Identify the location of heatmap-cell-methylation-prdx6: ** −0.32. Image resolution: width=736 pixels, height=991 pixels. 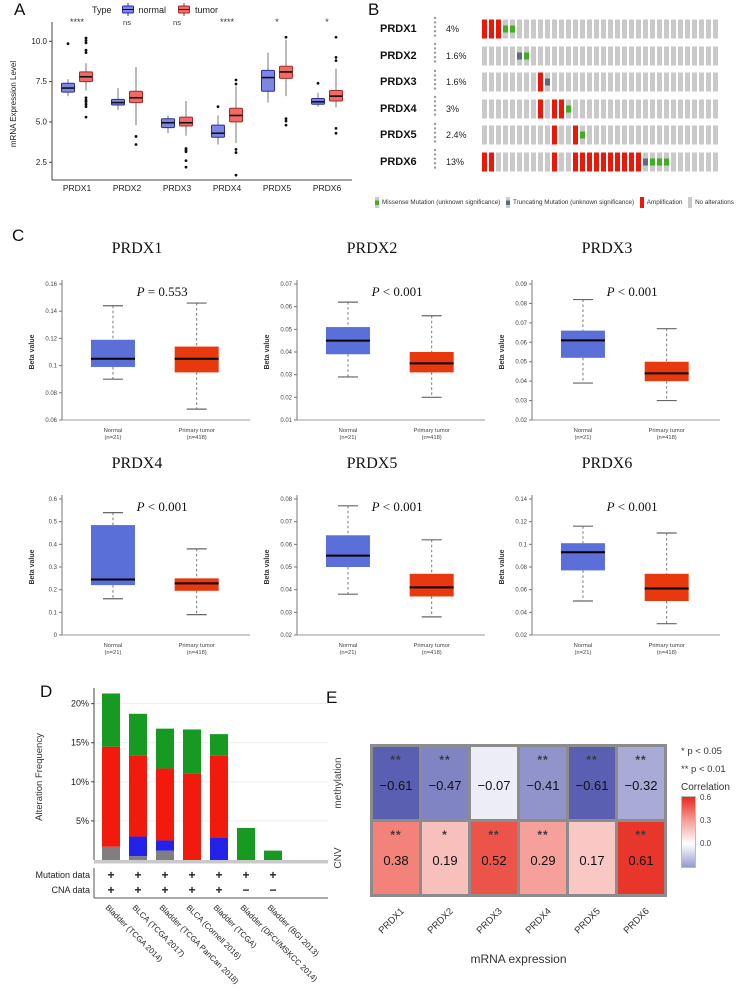
(641, 783).